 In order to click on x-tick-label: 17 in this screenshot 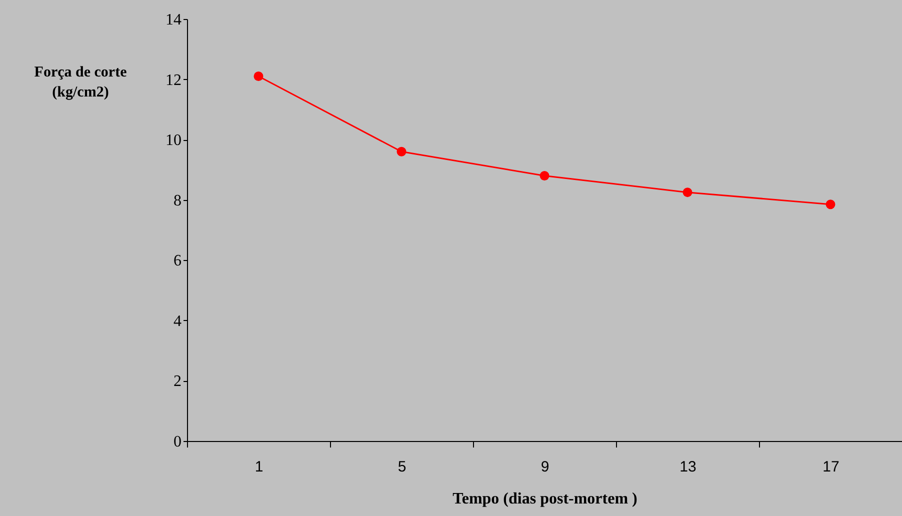, I will do `click(831, 467)`.